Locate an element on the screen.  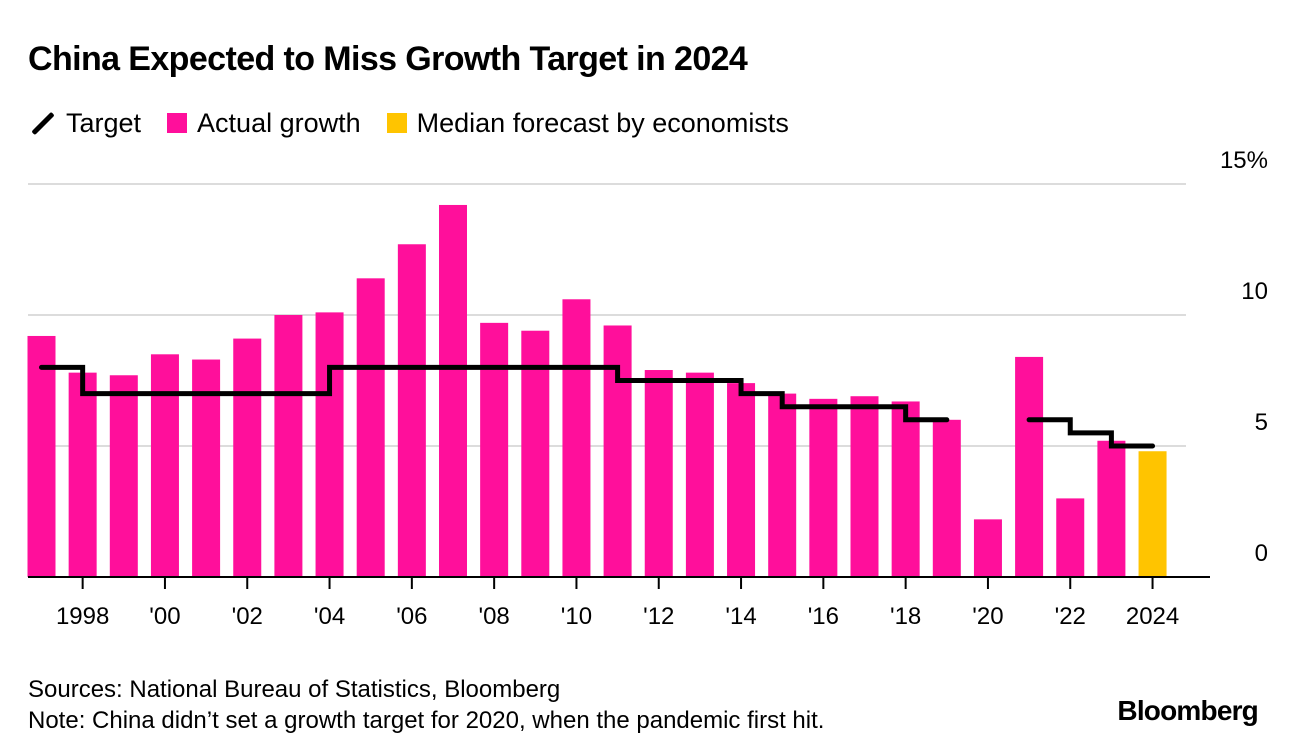
legend-item-forecast: Median forecast by economists is located at coordinates (587, 123).